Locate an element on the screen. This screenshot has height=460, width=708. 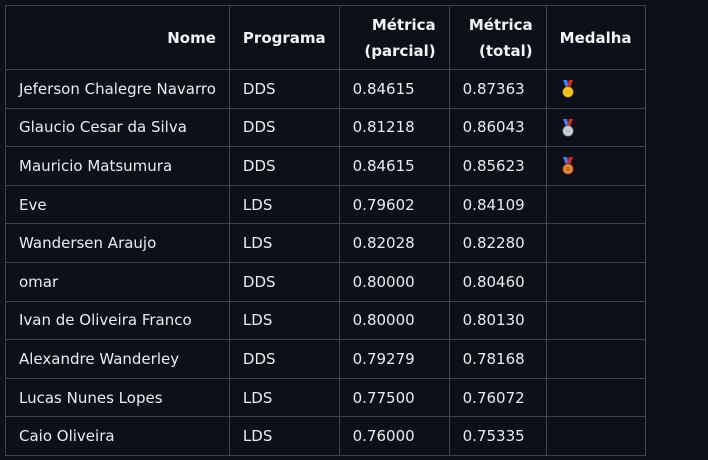
cell-metrica-parcial: 0.81218 is located at coordinates (394, 127).